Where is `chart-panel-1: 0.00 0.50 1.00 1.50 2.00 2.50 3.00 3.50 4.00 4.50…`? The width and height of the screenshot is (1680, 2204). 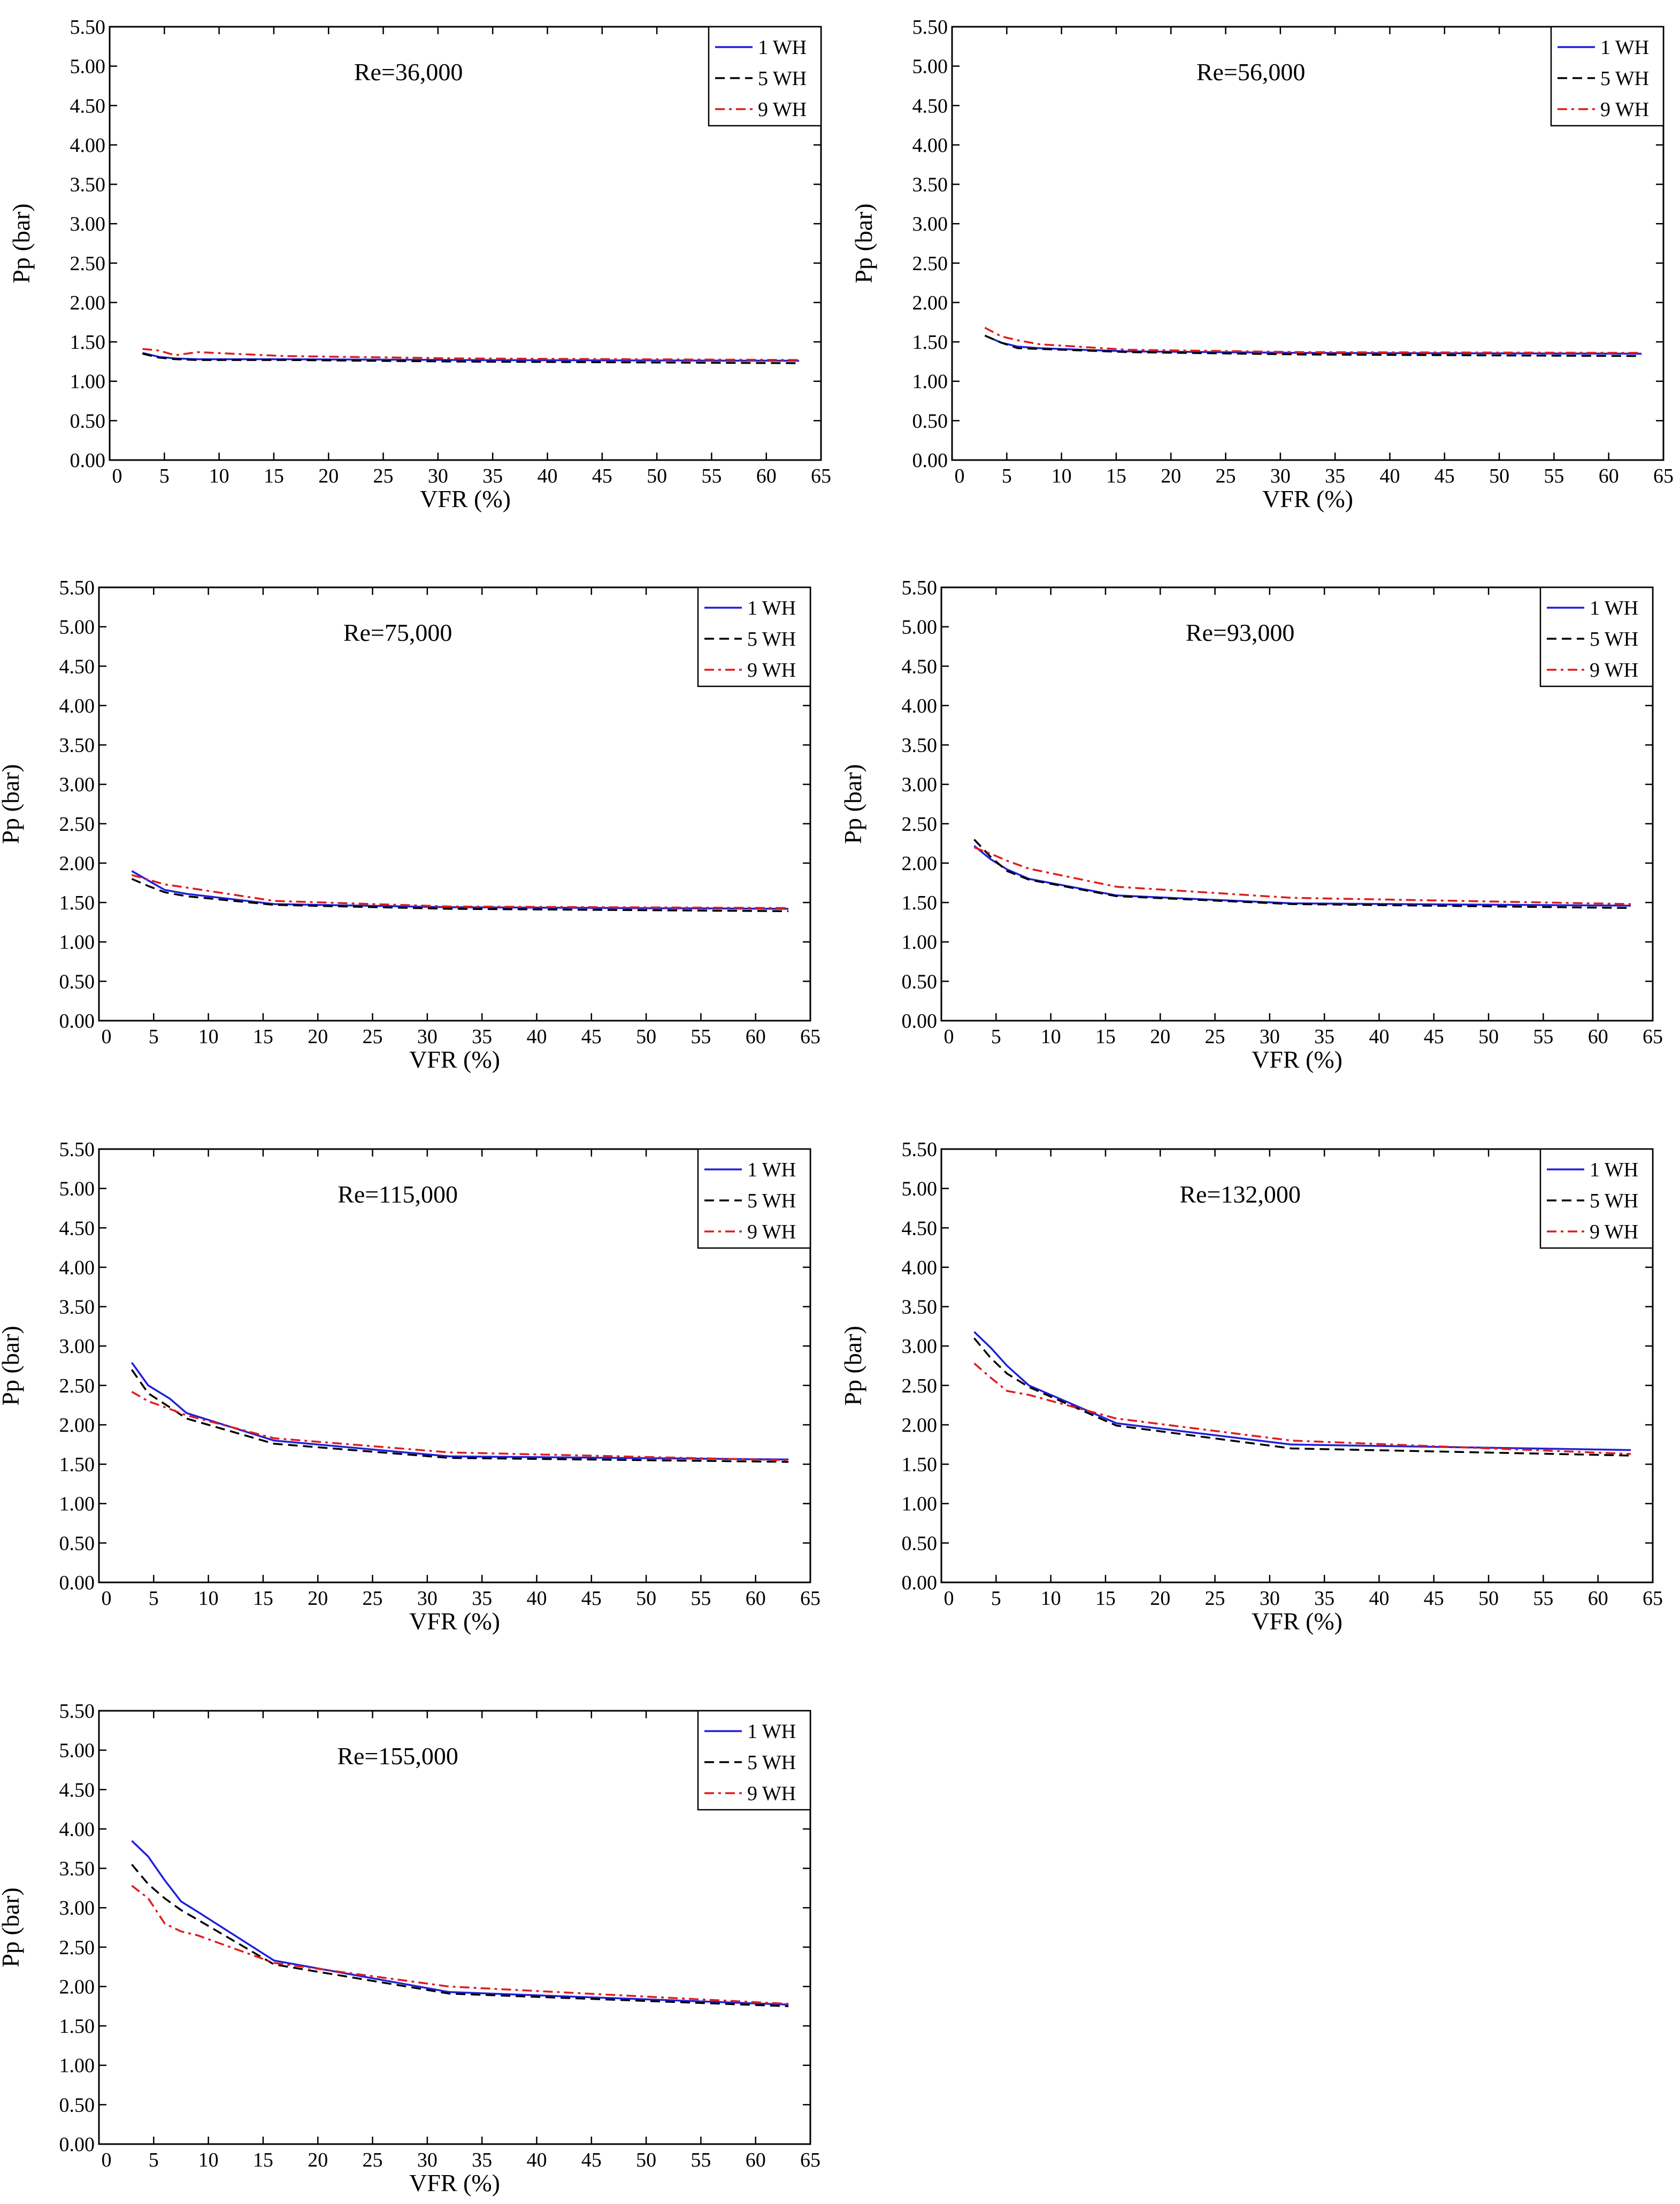 chart-panel-1: 0.00 0.50 1.00 1.50 2.00 2.50 3.00 3.50 4.00 4.50… is located at coordinates (419, 264).